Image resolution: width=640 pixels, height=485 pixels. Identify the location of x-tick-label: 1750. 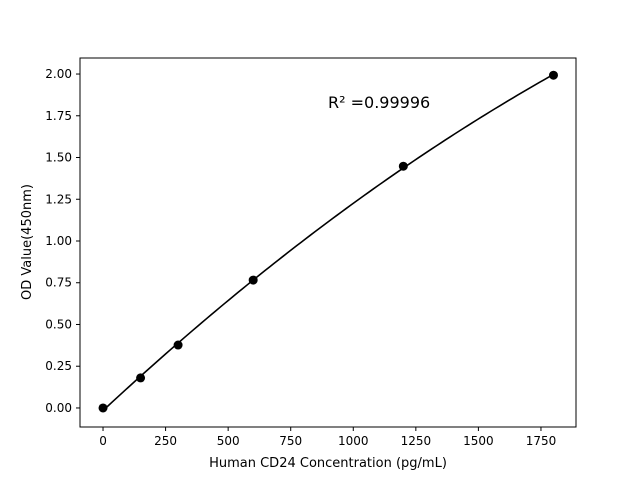
(541, 441).